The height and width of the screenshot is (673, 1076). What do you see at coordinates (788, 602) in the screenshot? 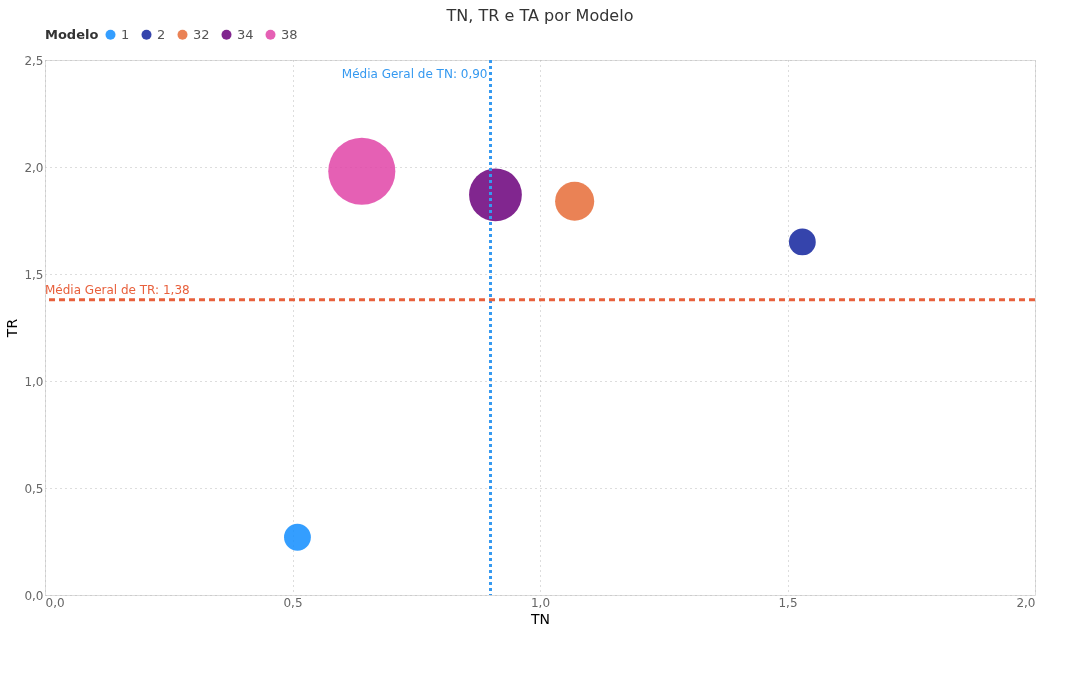
I see `x-tick-label: 1,5` at bounding box center [788, 602].